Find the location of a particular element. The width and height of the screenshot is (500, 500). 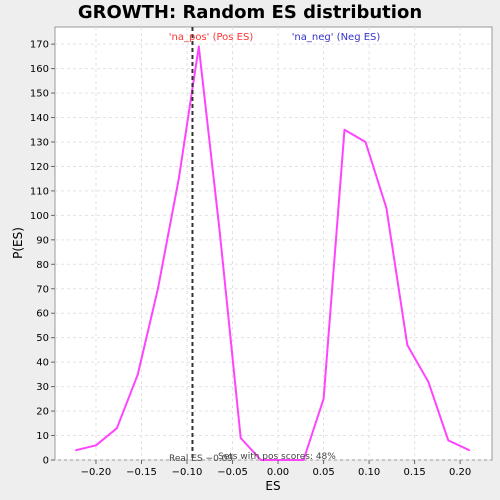

y-tick-label: 40 is located at coordinates (42, 363).